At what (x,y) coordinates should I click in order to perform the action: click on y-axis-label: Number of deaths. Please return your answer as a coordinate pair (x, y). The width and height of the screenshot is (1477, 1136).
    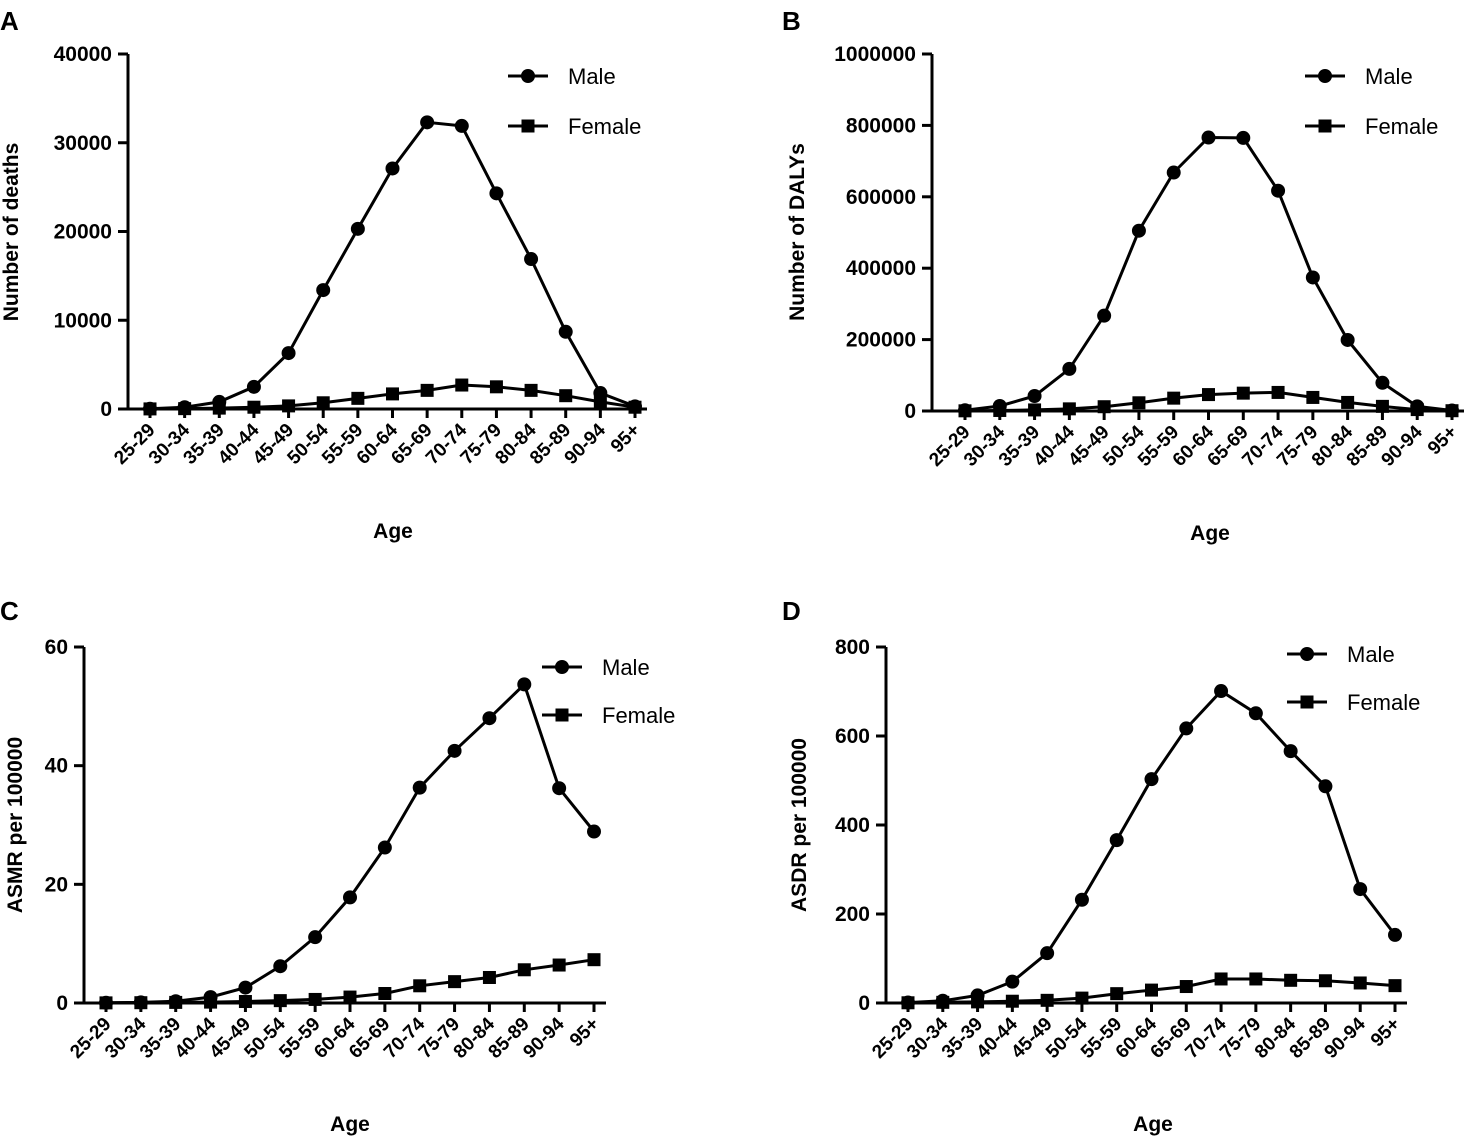
    Looking at the image, I should click on (11, 232).